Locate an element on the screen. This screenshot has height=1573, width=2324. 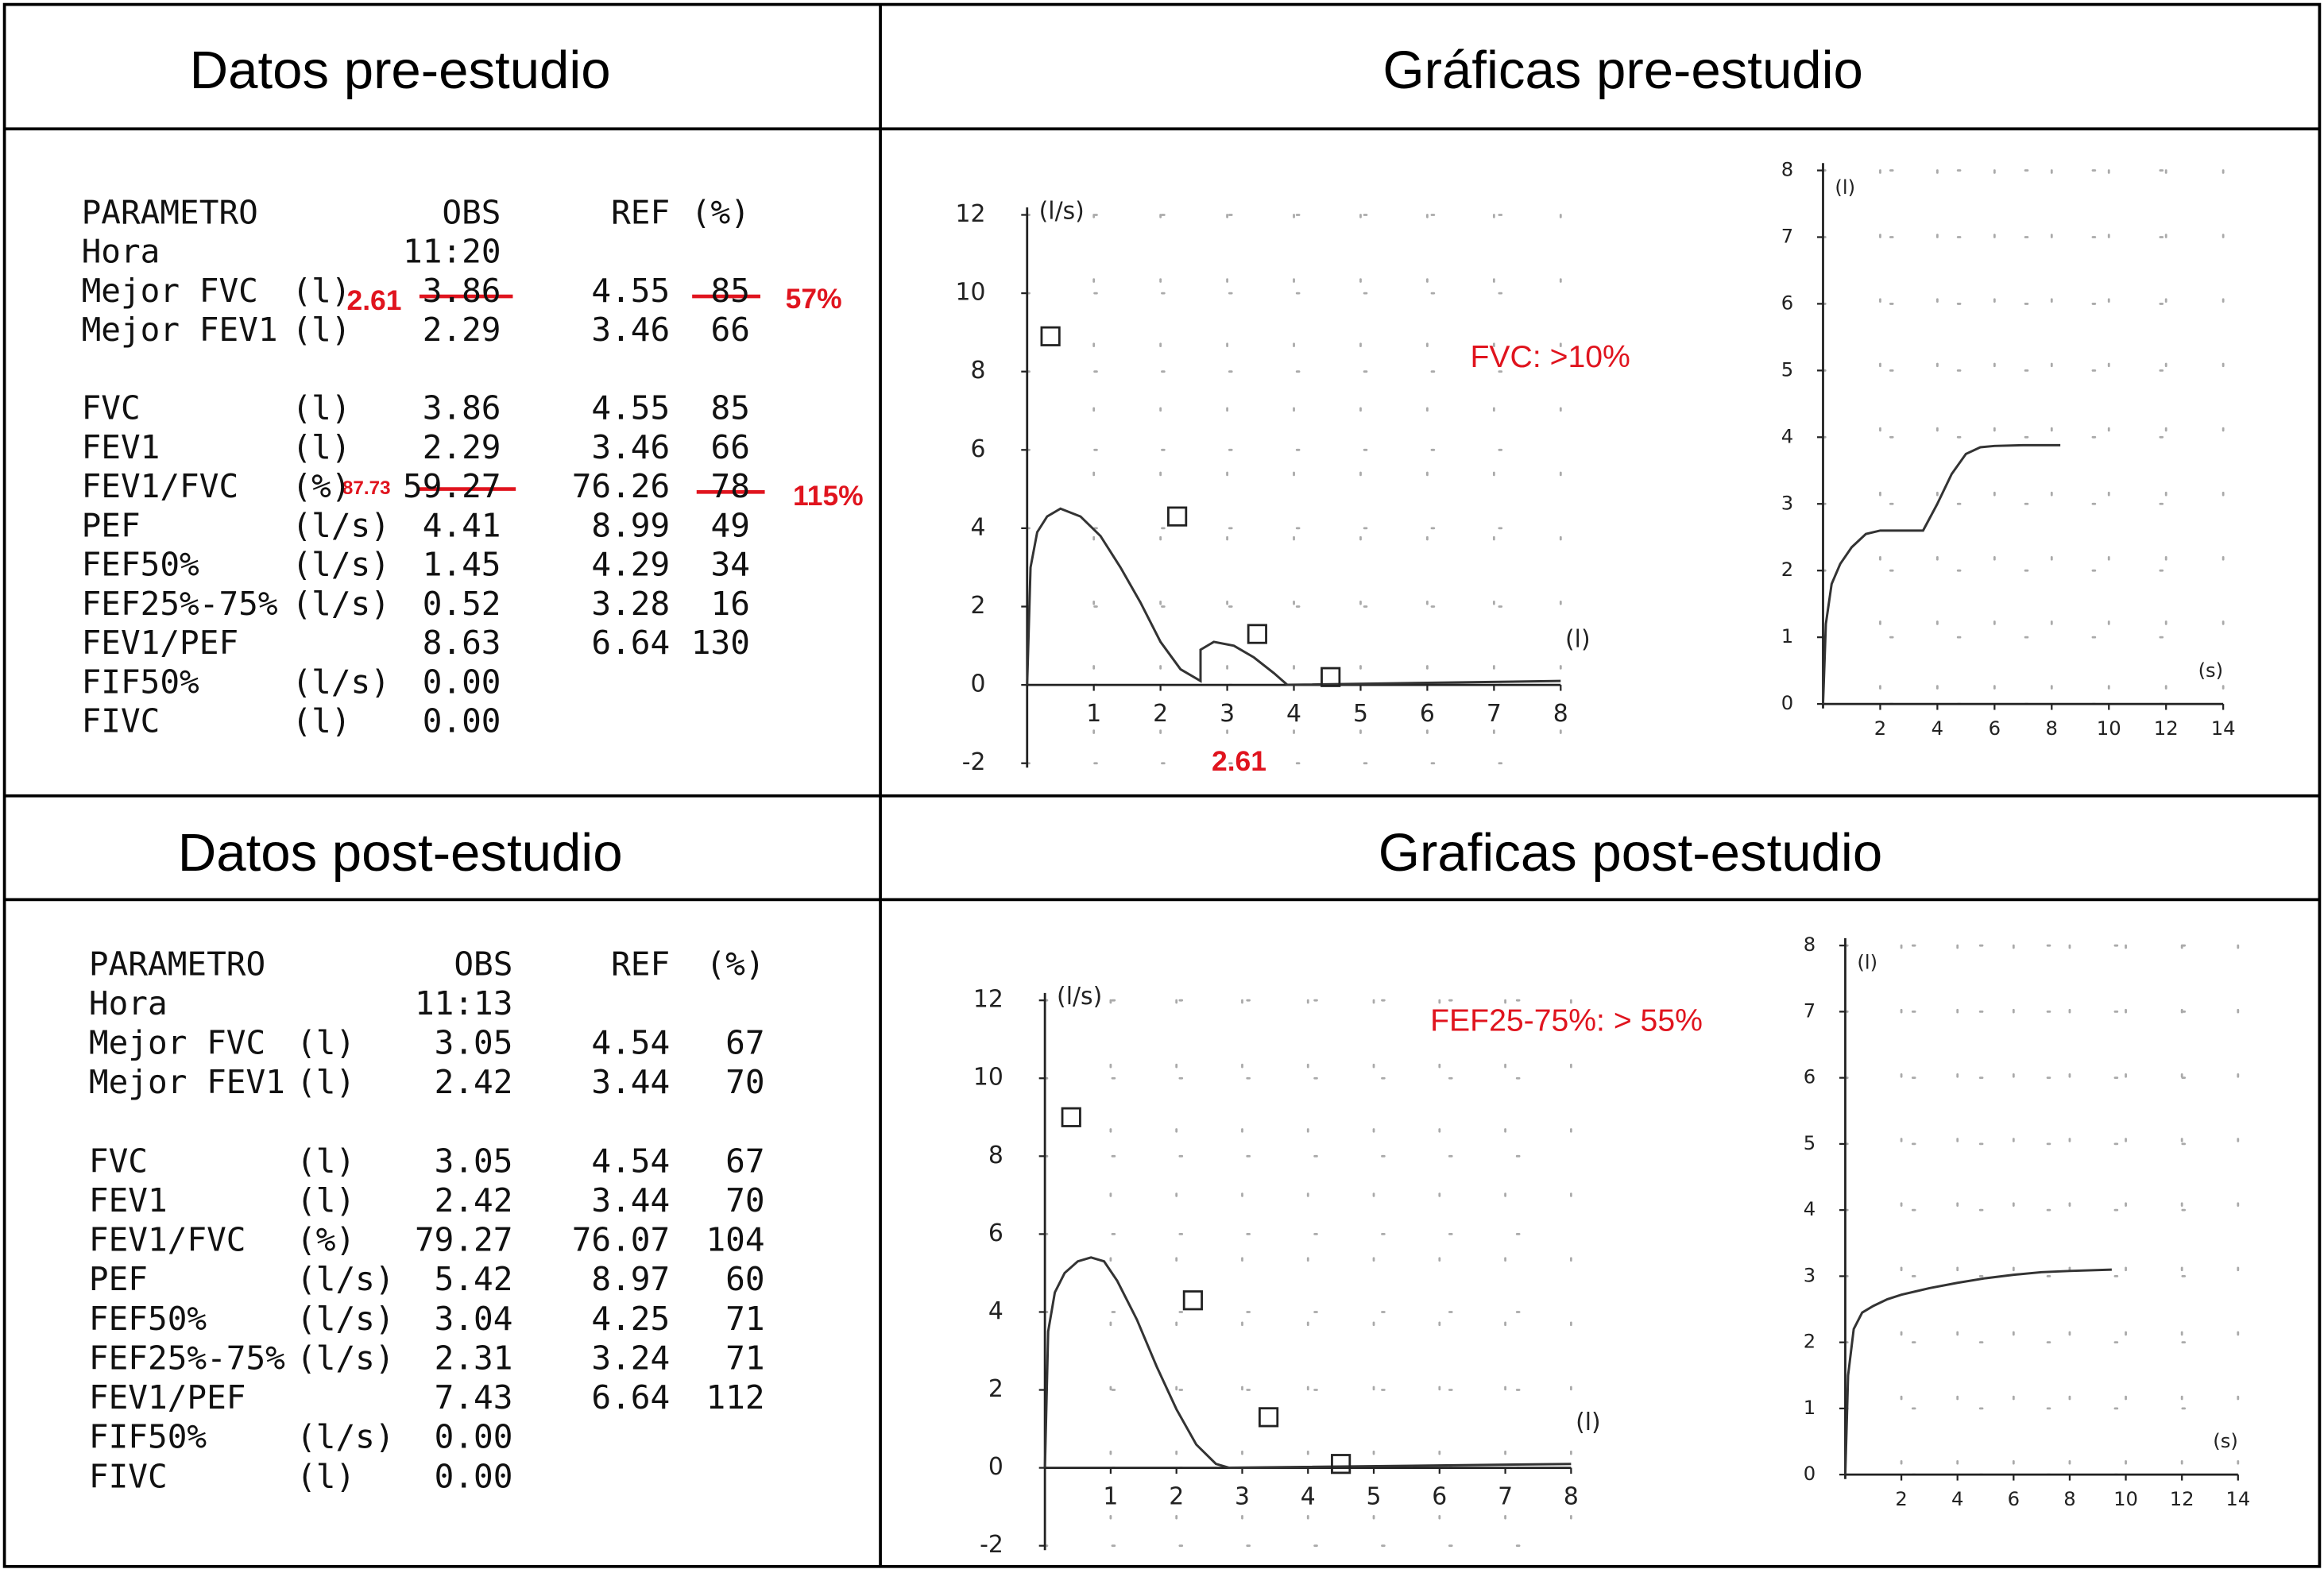
table-cell: 71 is located at coordinates (744, 1358).